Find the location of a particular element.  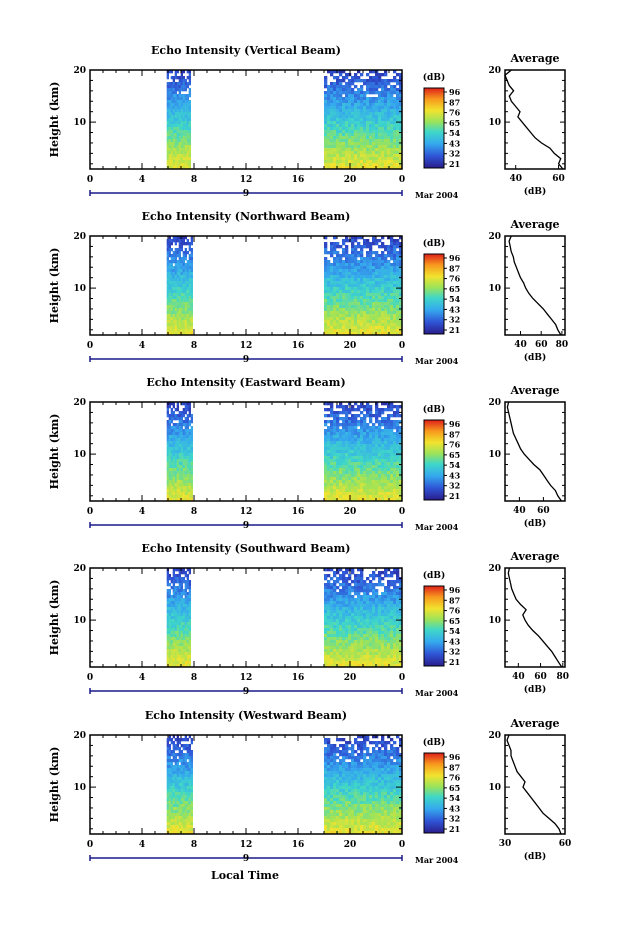

y-tick-label: 10 is located at coordinates (79, 455).